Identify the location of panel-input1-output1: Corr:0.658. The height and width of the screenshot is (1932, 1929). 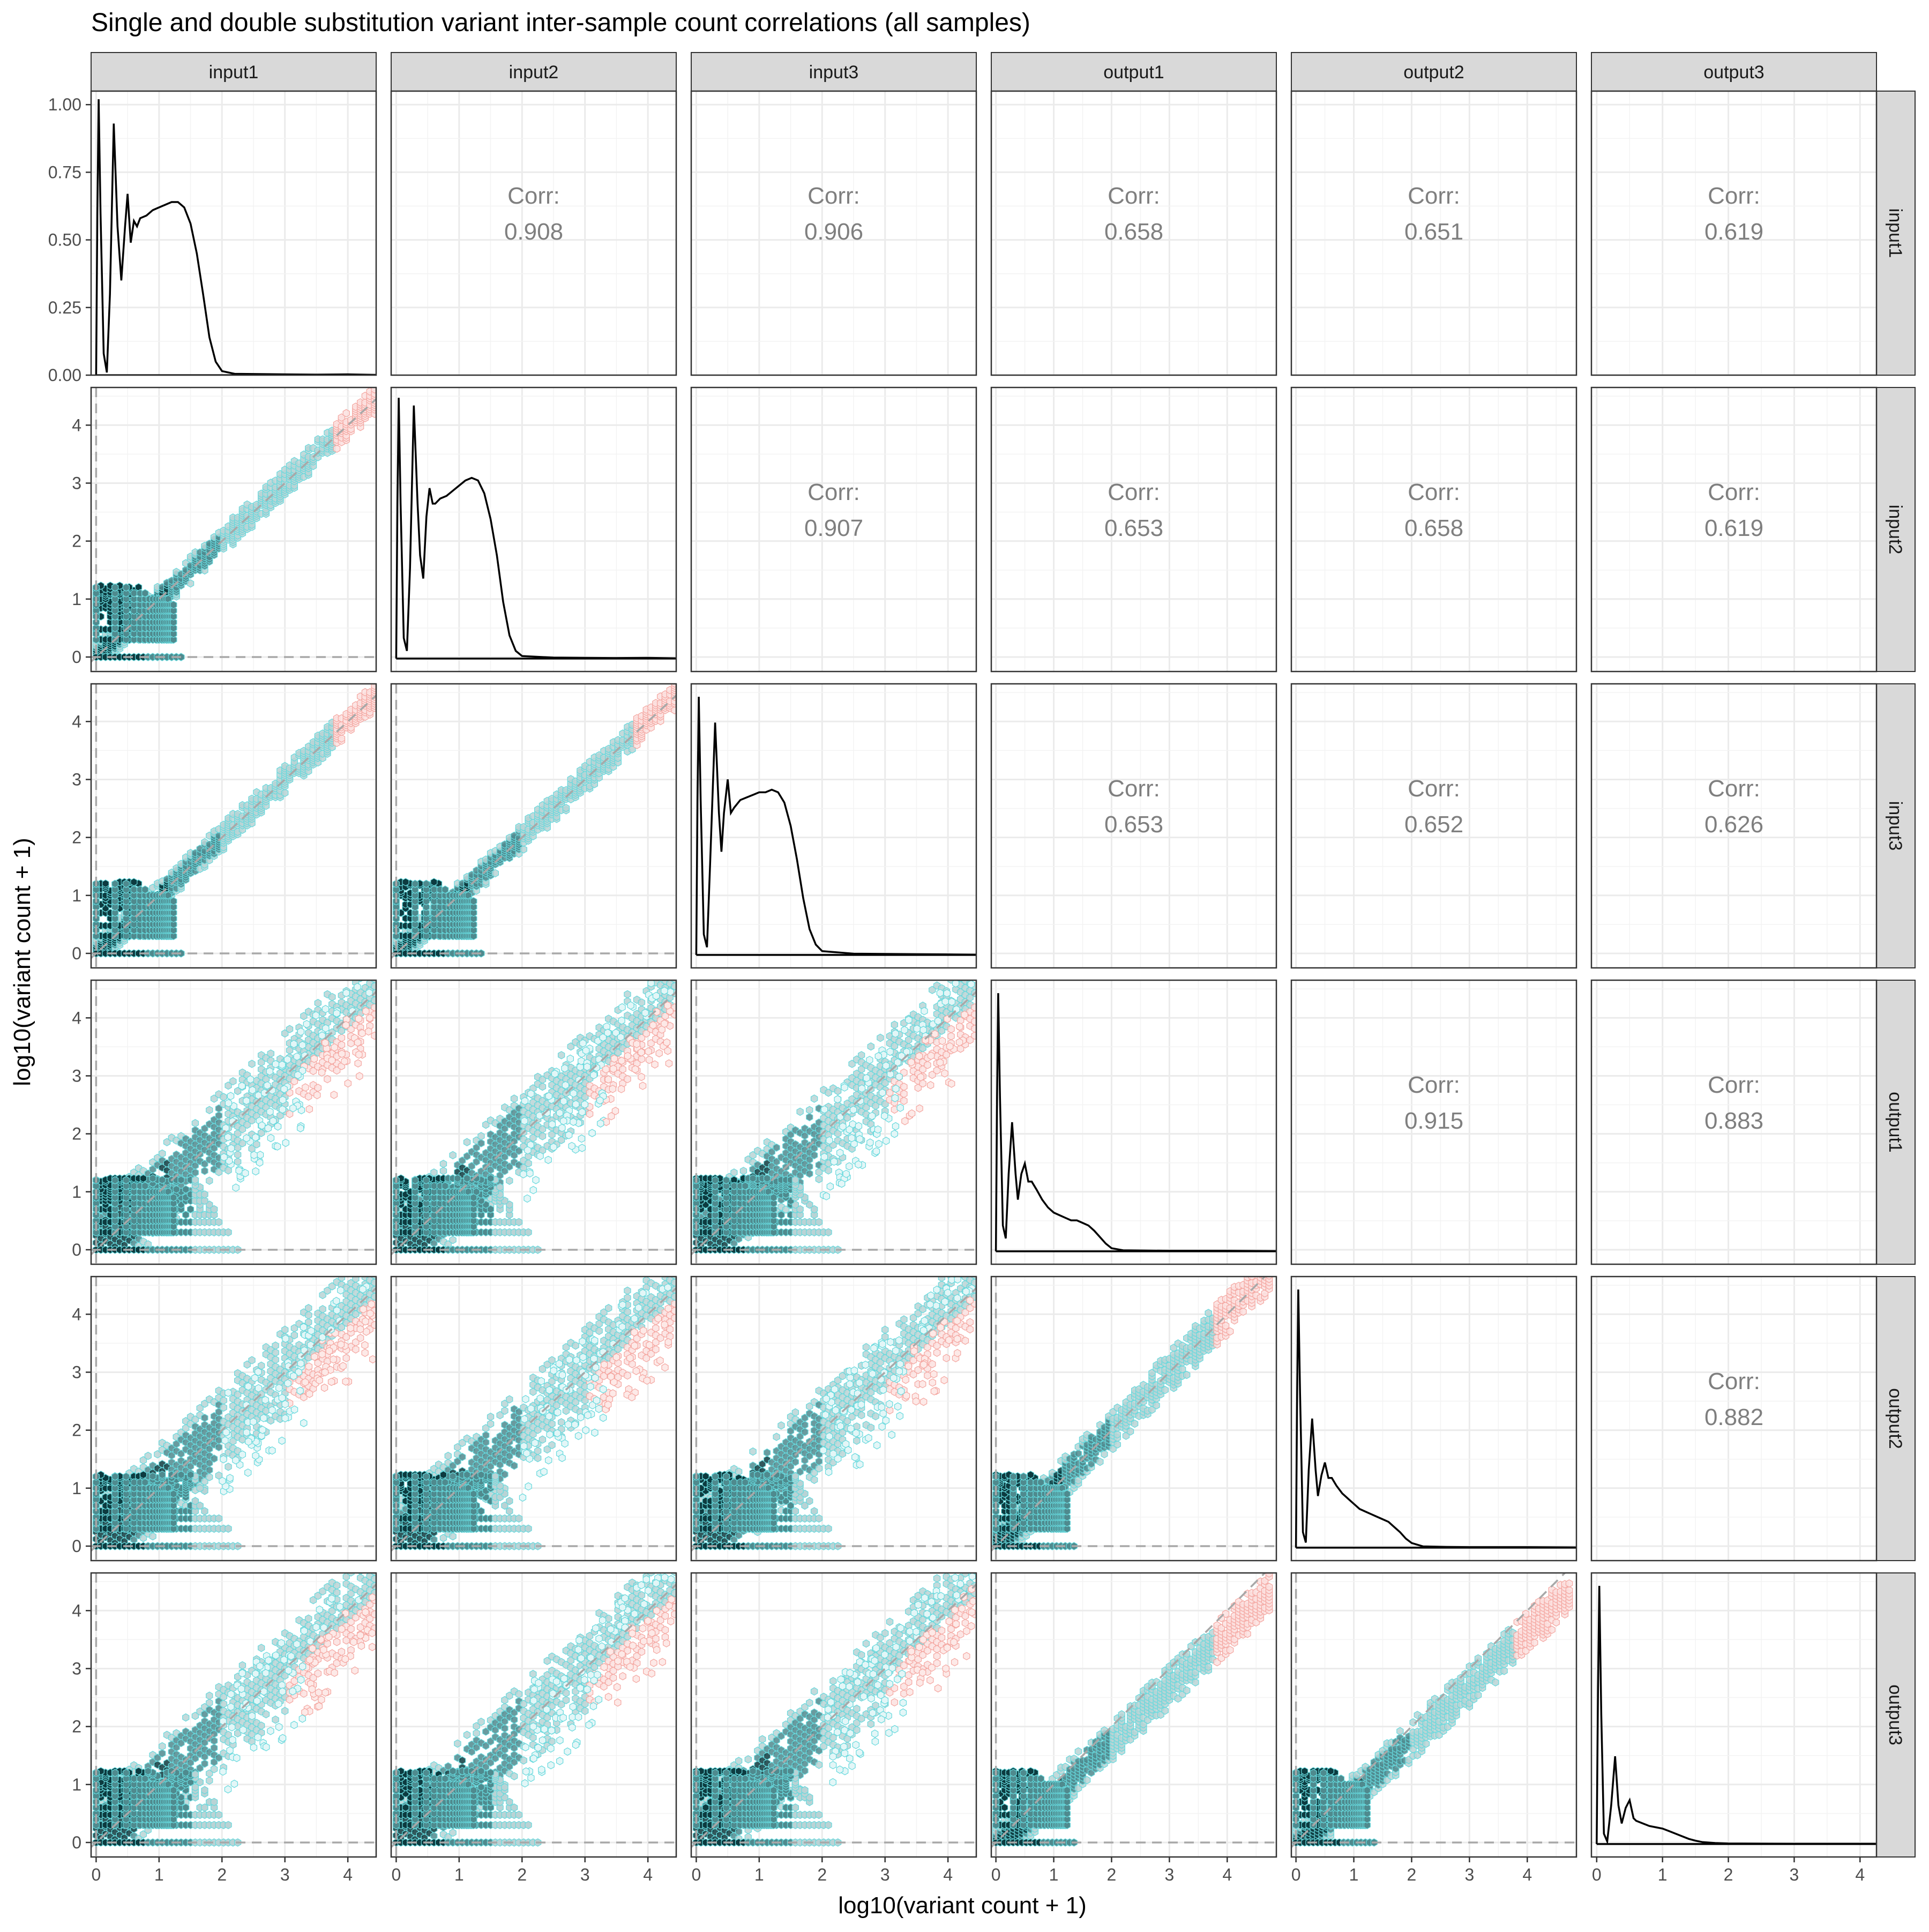
(1133, 223).